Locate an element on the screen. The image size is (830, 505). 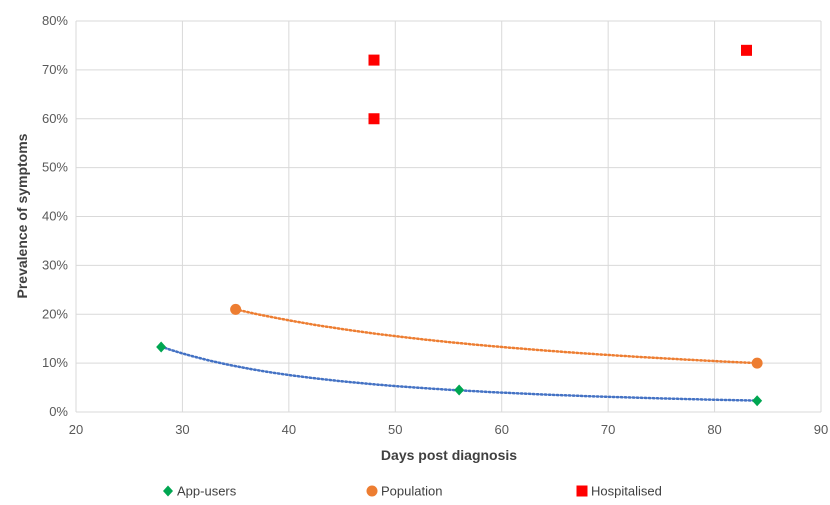
legend-label-hospitalised: Hospitalised is located at coordinates (626, 491).